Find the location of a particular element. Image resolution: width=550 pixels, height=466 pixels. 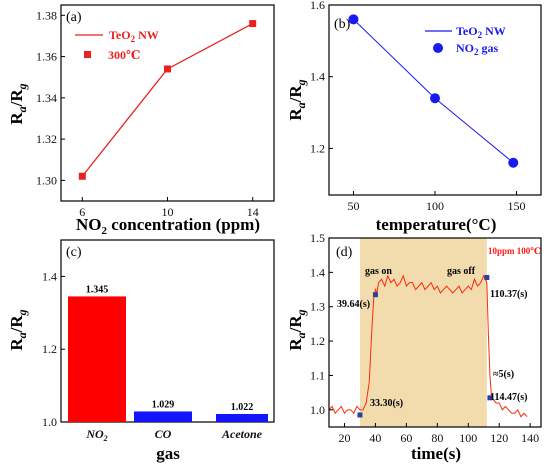

panel-d-ytick-label: 1.1 is located at coordinates (317, 375).